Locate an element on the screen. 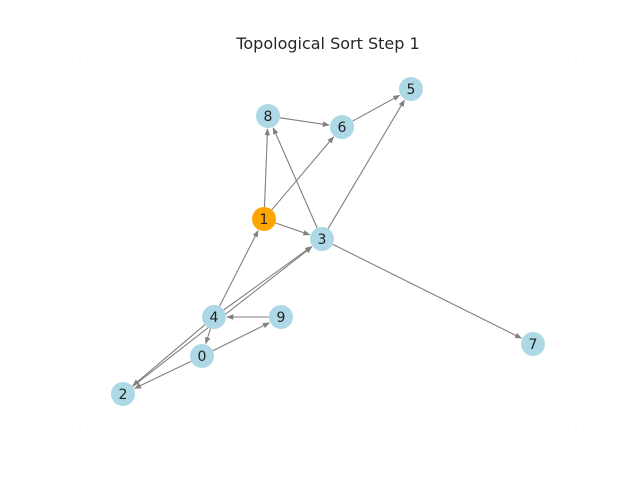 Image resolution: width=640 pixels, height=480 pixels. node-1: 1 is located at coordinates (264, 219).